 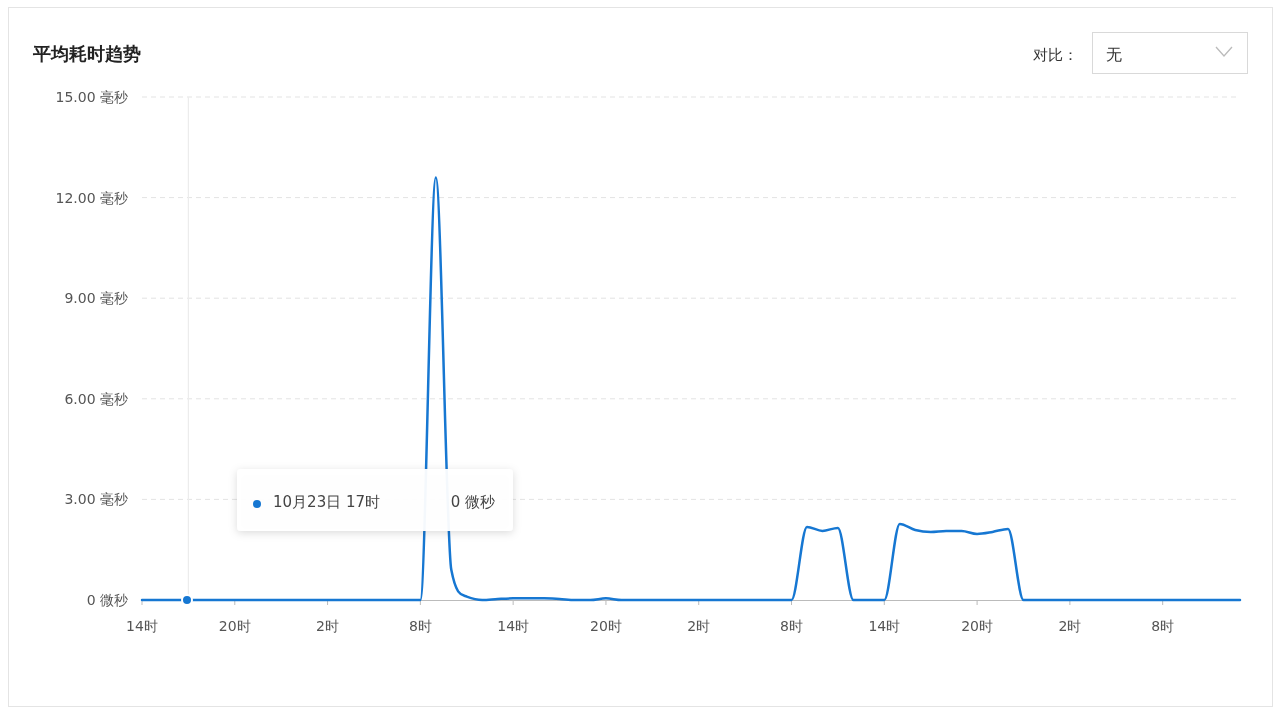 What do you see at coordinates (96, 298) in the screenshot?
I see `y-tick-label: 9.00 毫秒` at bounding box center [96, 298].